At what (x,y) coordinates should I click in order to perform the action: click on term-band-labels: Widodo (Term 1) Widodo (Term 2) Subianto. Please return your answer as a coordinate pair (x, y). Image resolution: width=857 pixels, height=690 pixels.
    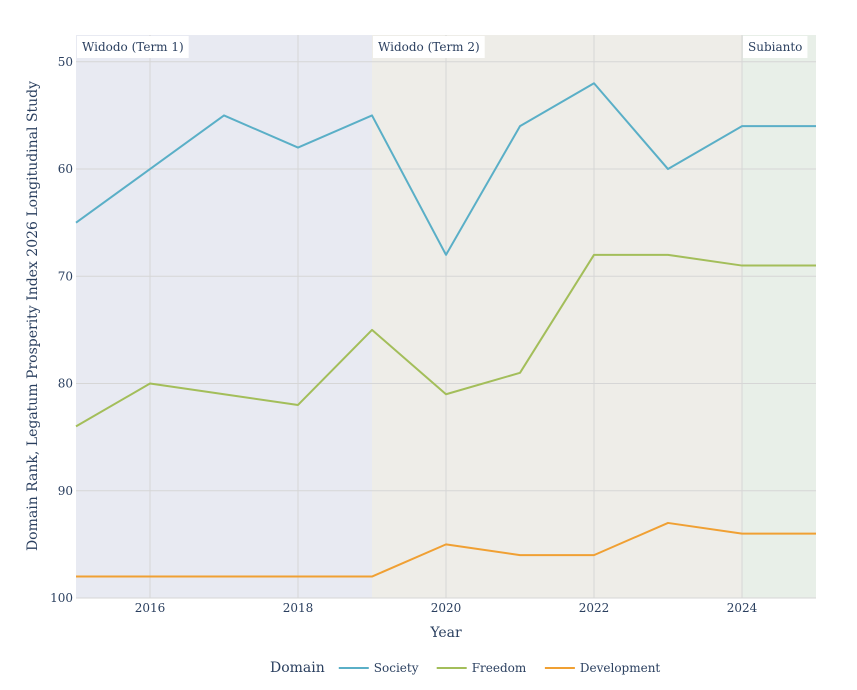
    Looking at the image, I should click on (442, 47).